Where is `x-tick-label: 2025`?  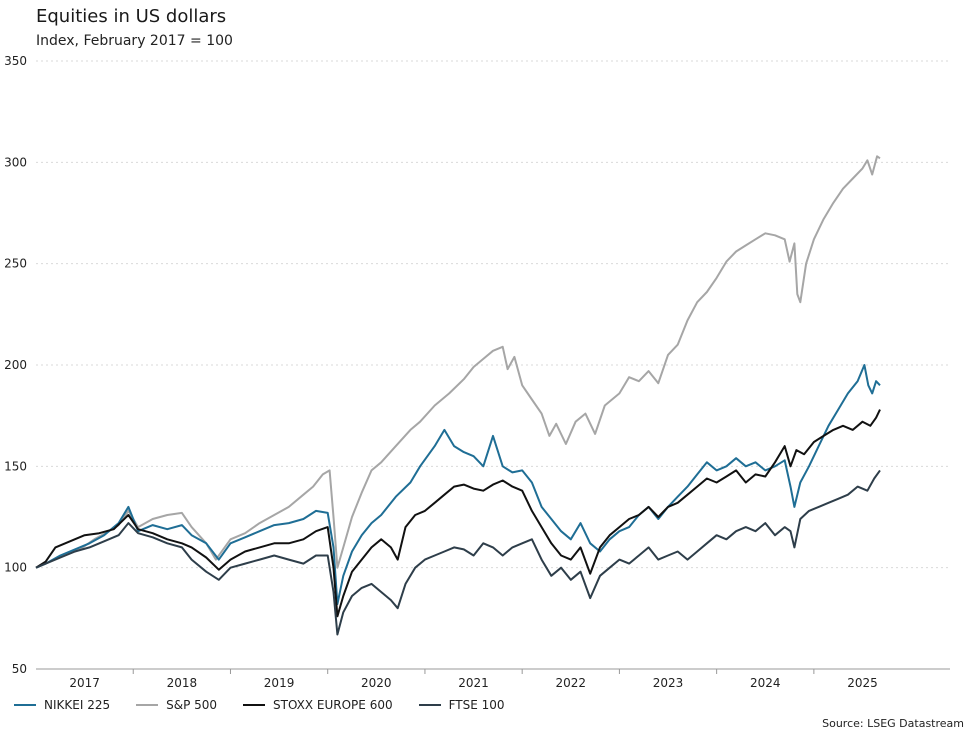
x-tick-label: 2025 is located at coordinates (862, 683).